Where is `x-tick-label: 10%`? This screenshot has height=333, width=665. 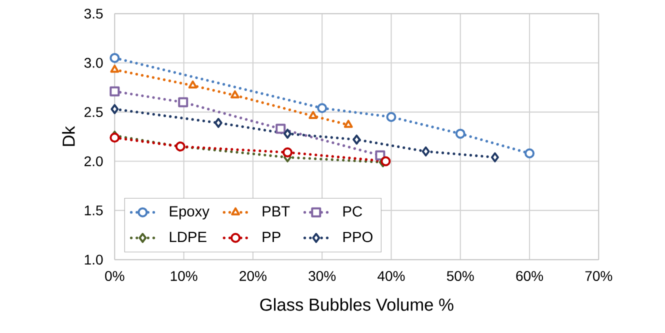
x-tick-label: 10% is located at coordinates (184, 276).